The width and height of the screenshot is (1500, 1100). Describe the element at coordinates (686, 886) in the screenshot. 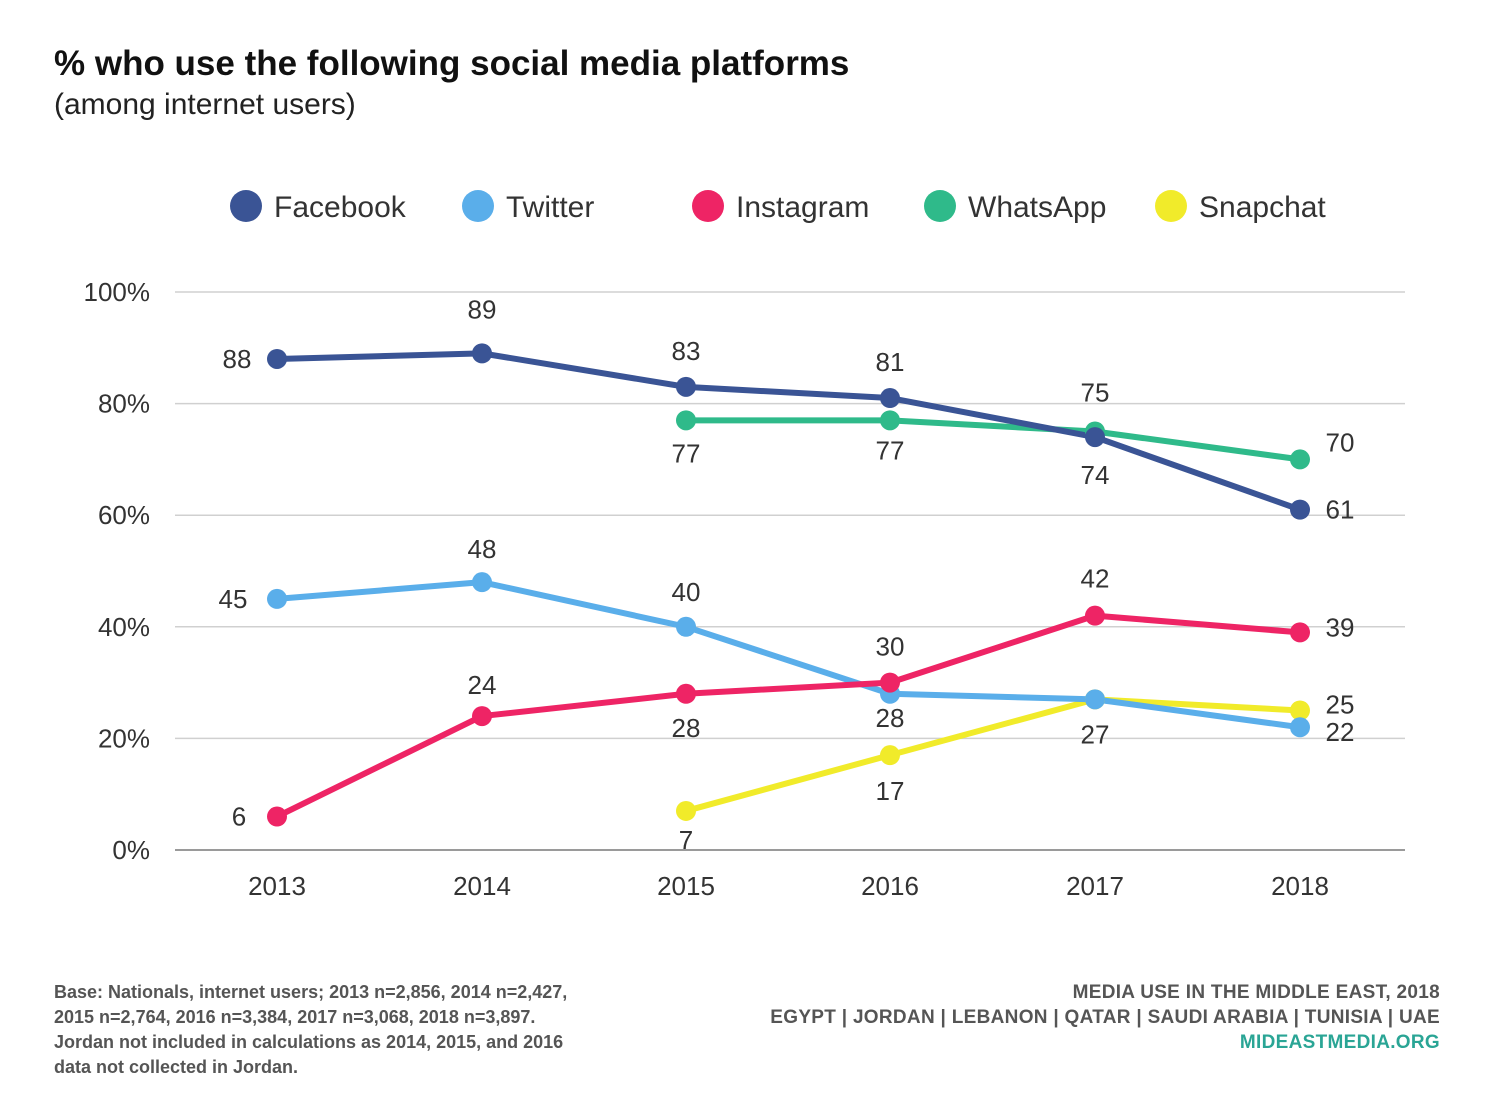

I see `x-tick-label: 2015` at that location.